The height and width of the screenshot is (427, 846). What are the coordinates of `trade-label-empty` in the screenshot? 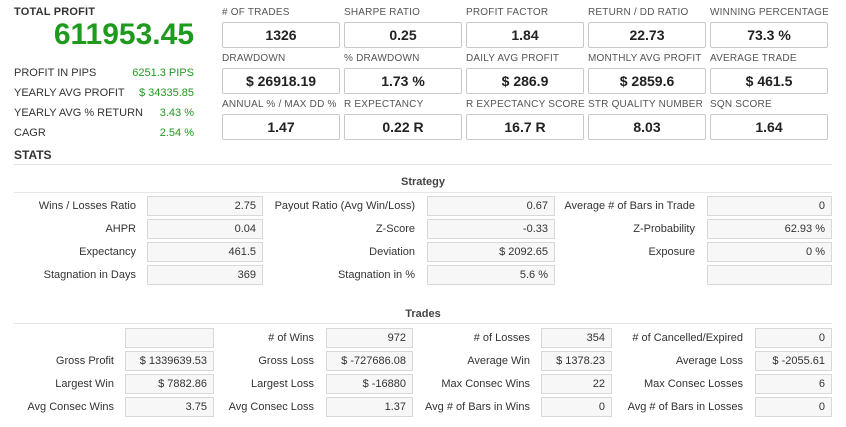 It's located at (64, 338).